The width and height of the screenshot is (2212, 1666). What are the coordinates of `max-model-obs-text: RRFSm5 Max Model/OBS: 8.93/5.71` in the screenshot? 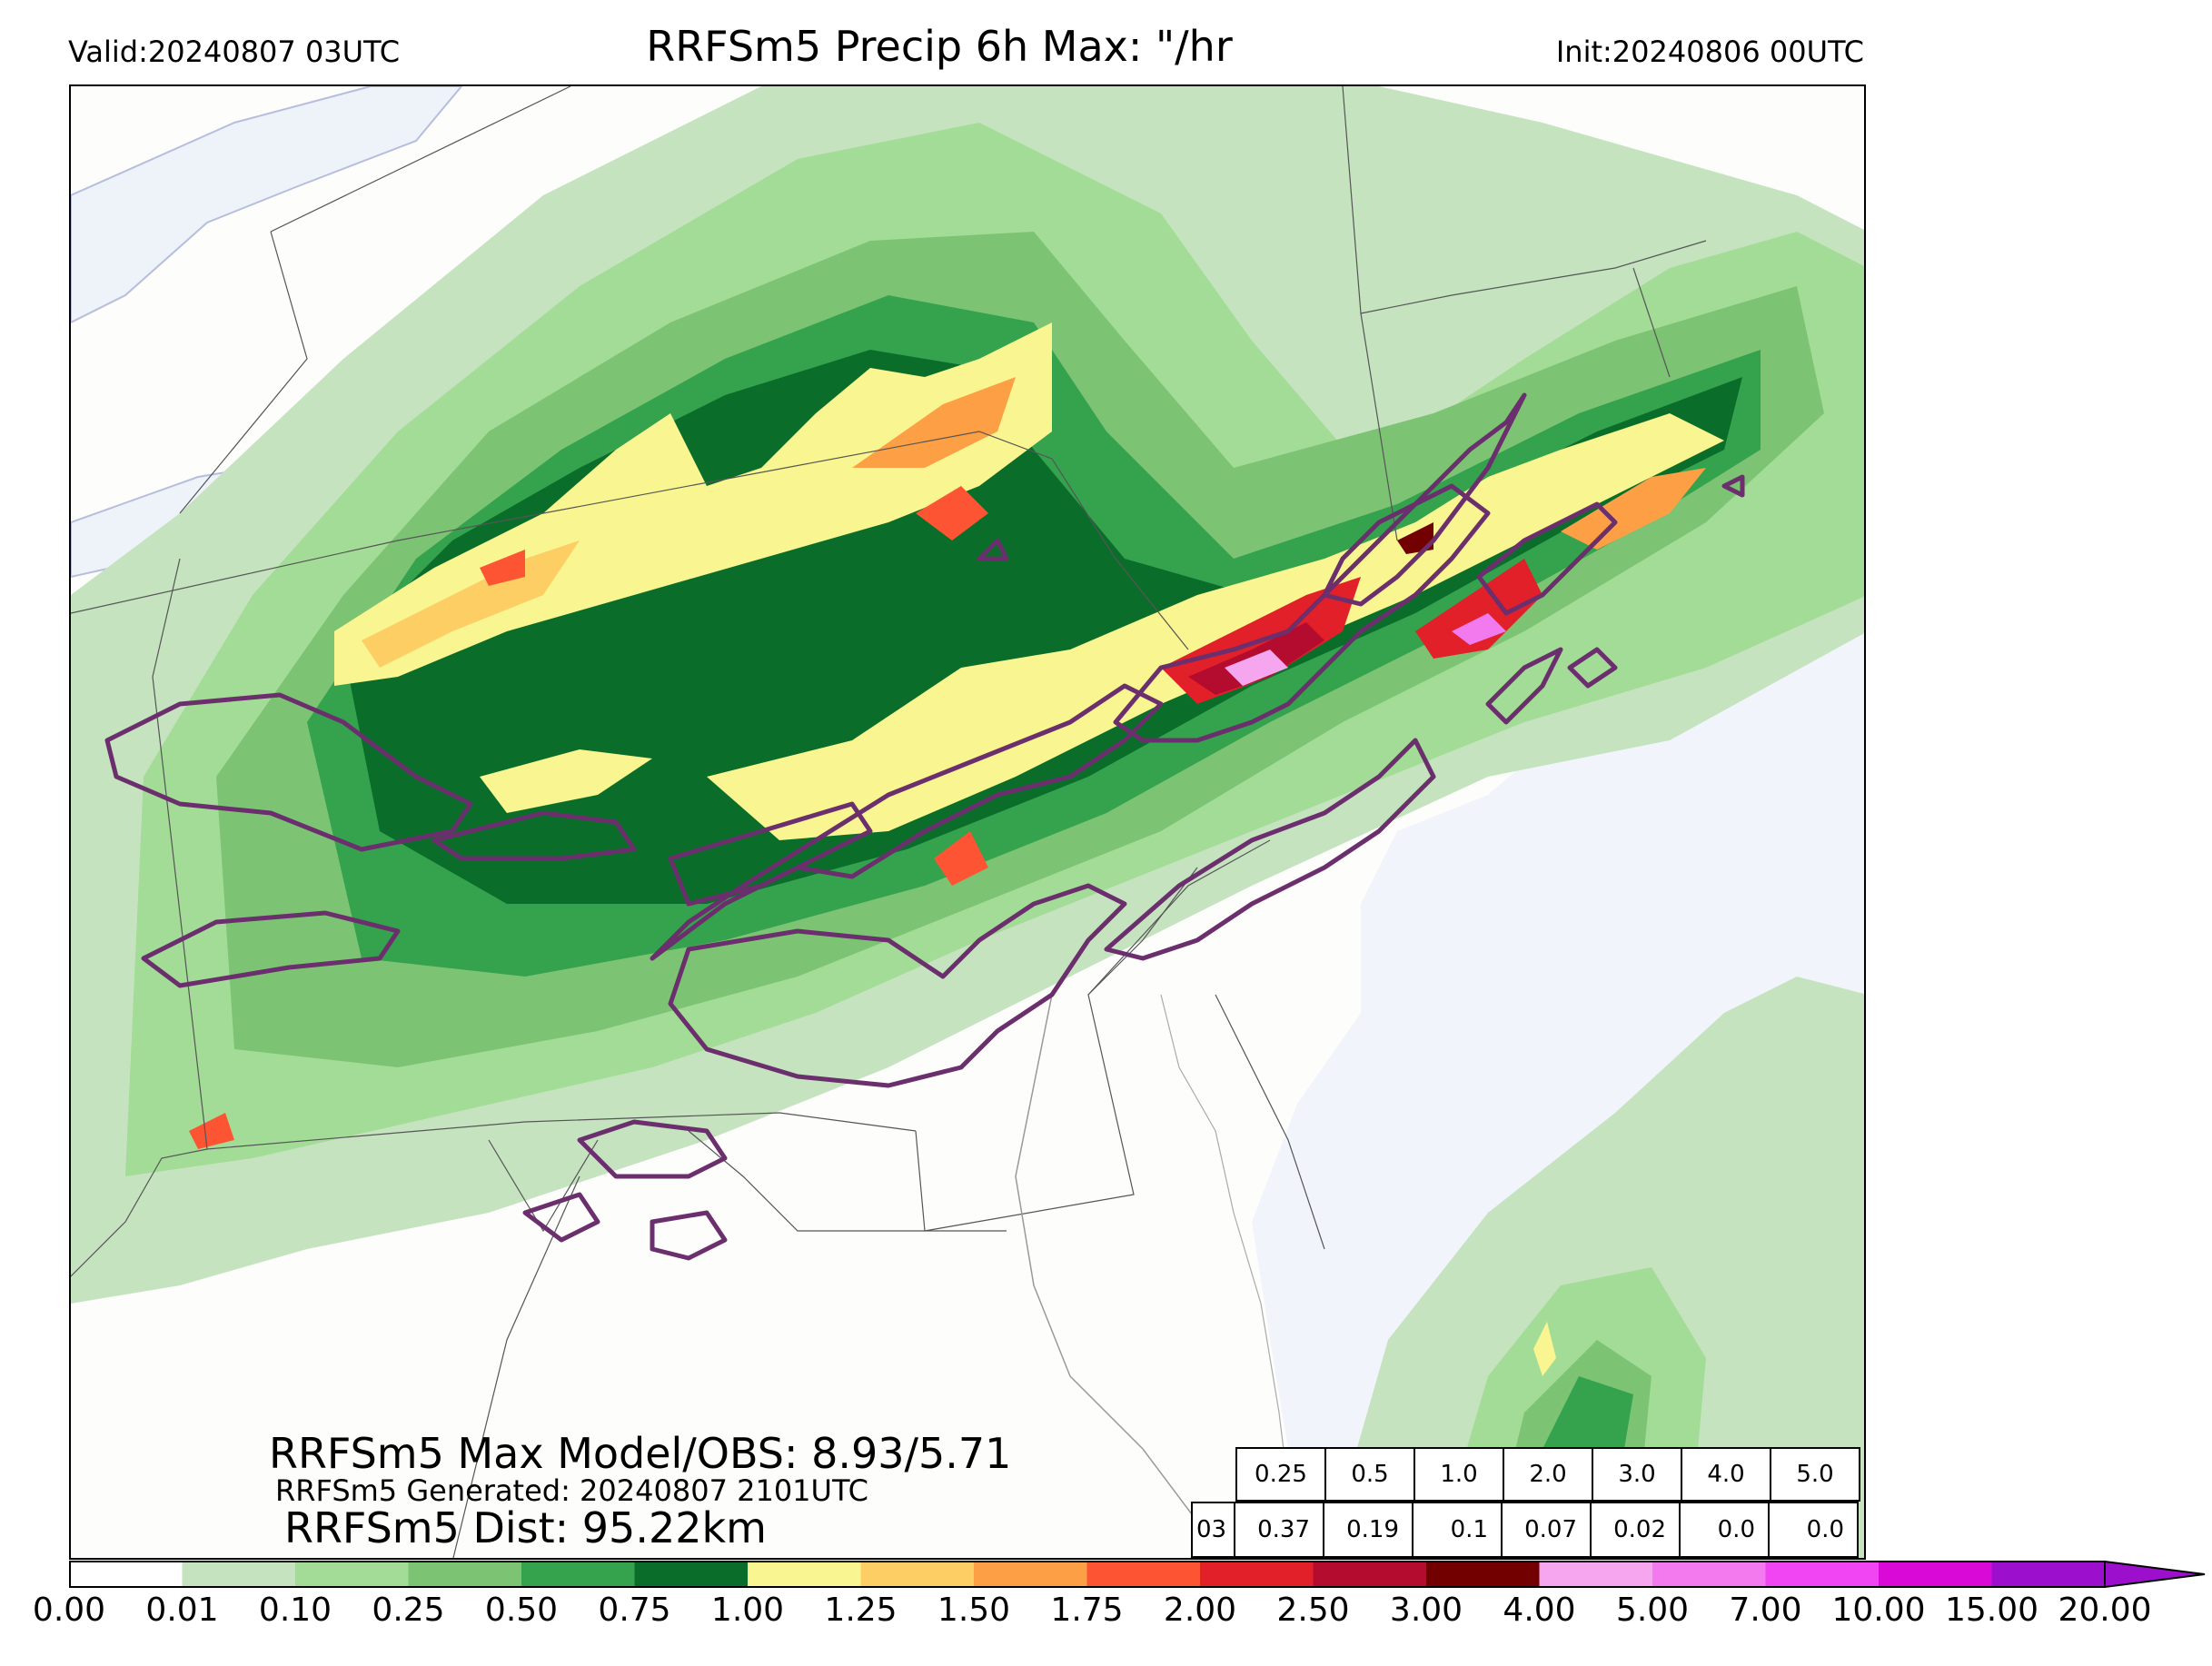 It's located at (640, 1453).